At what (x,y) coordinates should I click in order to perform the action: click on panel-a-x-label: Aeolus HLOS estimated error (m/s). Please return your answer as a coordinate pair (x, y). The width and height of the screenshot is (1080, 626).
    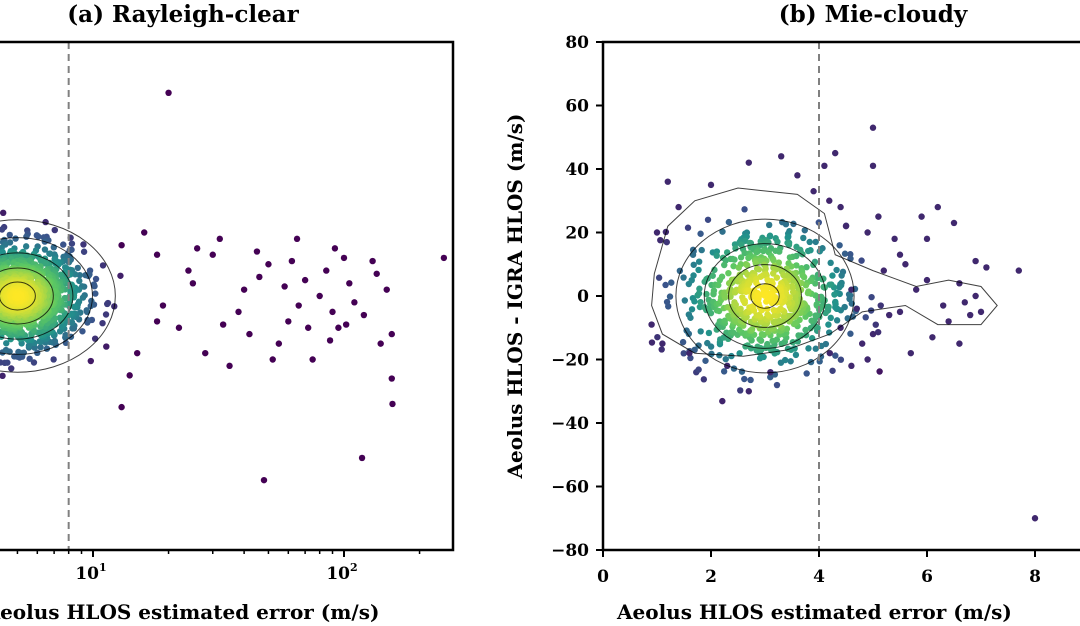
    Looking at the image, I should click on (189, 612).